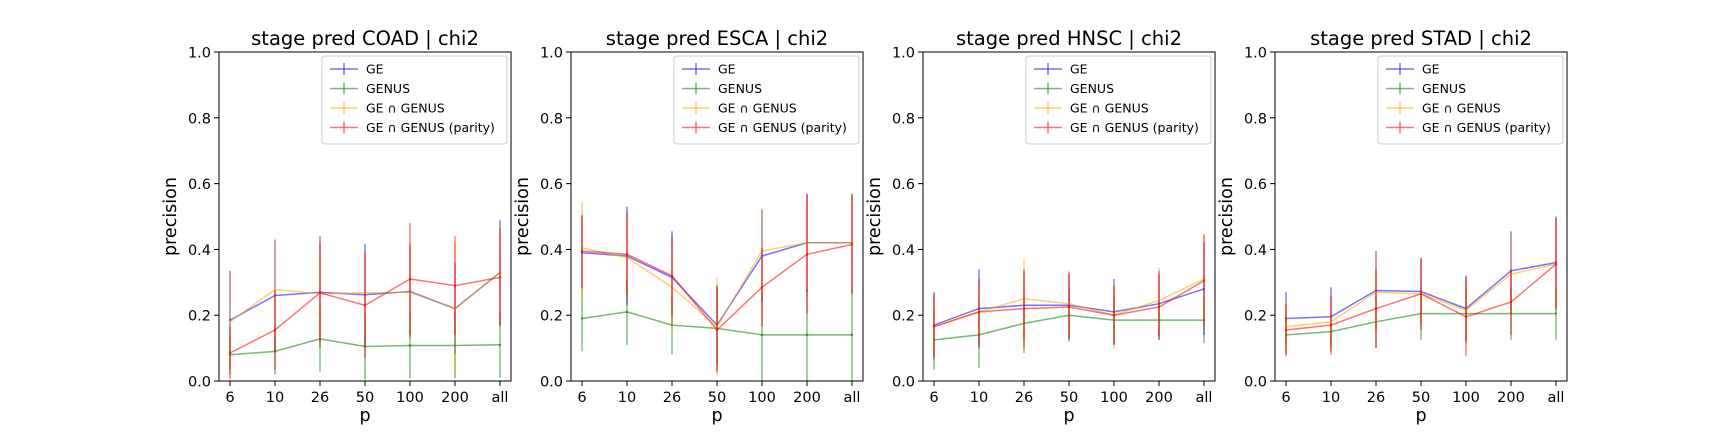  Describe the element at coordinates (1069, 38) in the screenshot. I see `chart-title: stage pred HNSC | chi2` at that location.